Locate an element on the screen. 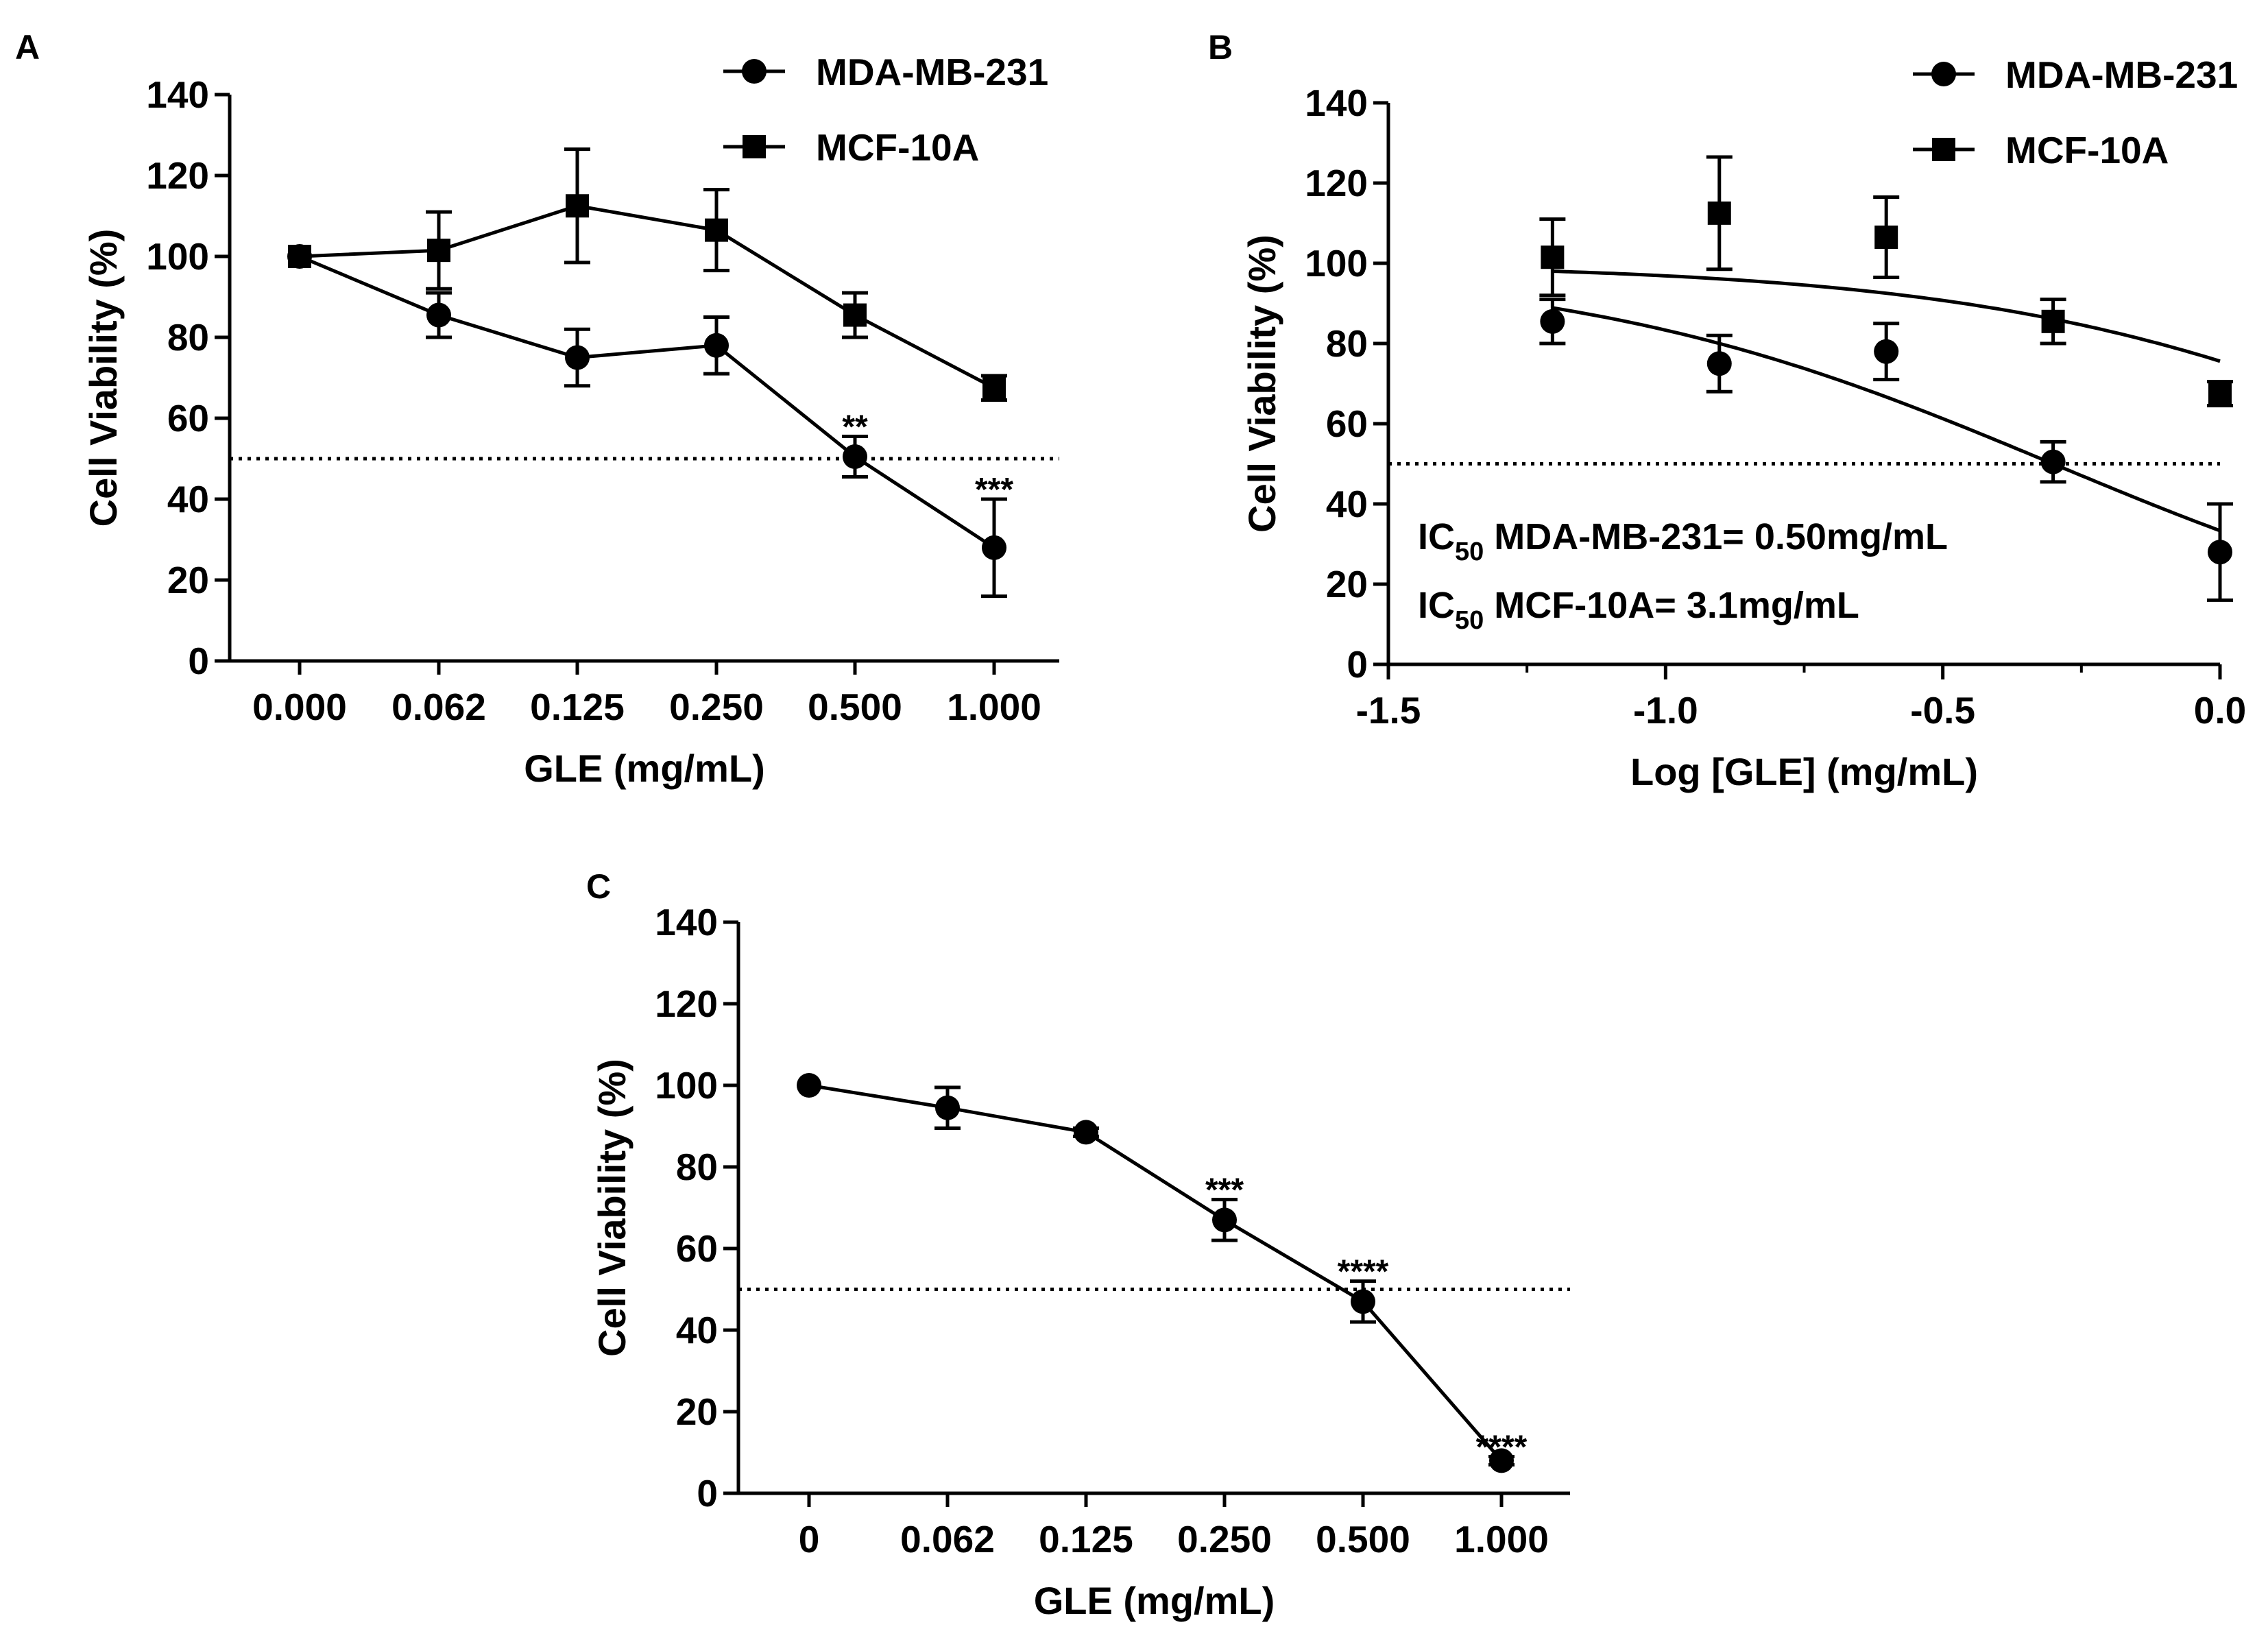 The height and width of the screenshot is (1640, 2268). ic50-value: MCF-10A= 3.1mg/mL is located at coordinates (1671, 605).